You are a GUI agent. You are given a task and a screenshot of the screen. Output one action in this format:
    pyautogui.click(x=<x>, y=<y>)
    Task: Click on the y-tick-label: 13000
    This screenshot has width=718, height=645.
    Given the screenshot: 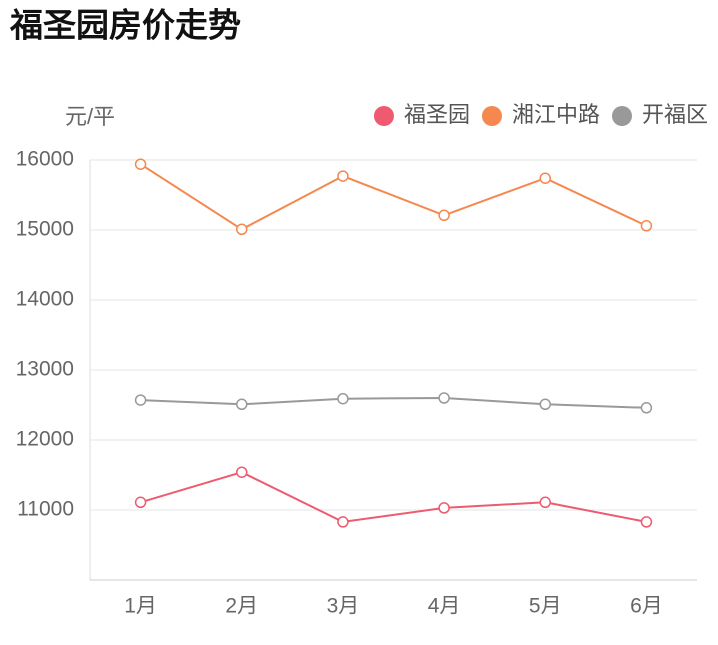 What is the action you would take?
    pyautogui.click(x=45, y=369)
    